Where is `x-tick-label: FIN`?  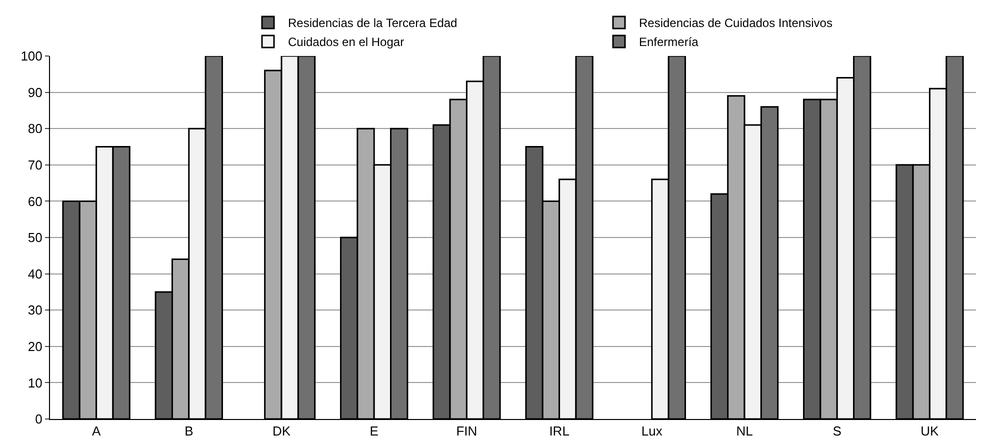 x-tick-label: FIN is located at coordinates (467, 431).